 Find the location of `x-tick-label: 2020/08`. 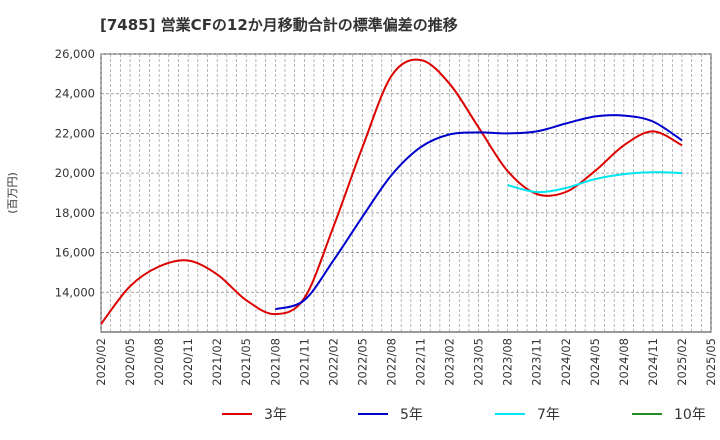

x-tick-label: 2020/08 is located at coordinates (159, 362).